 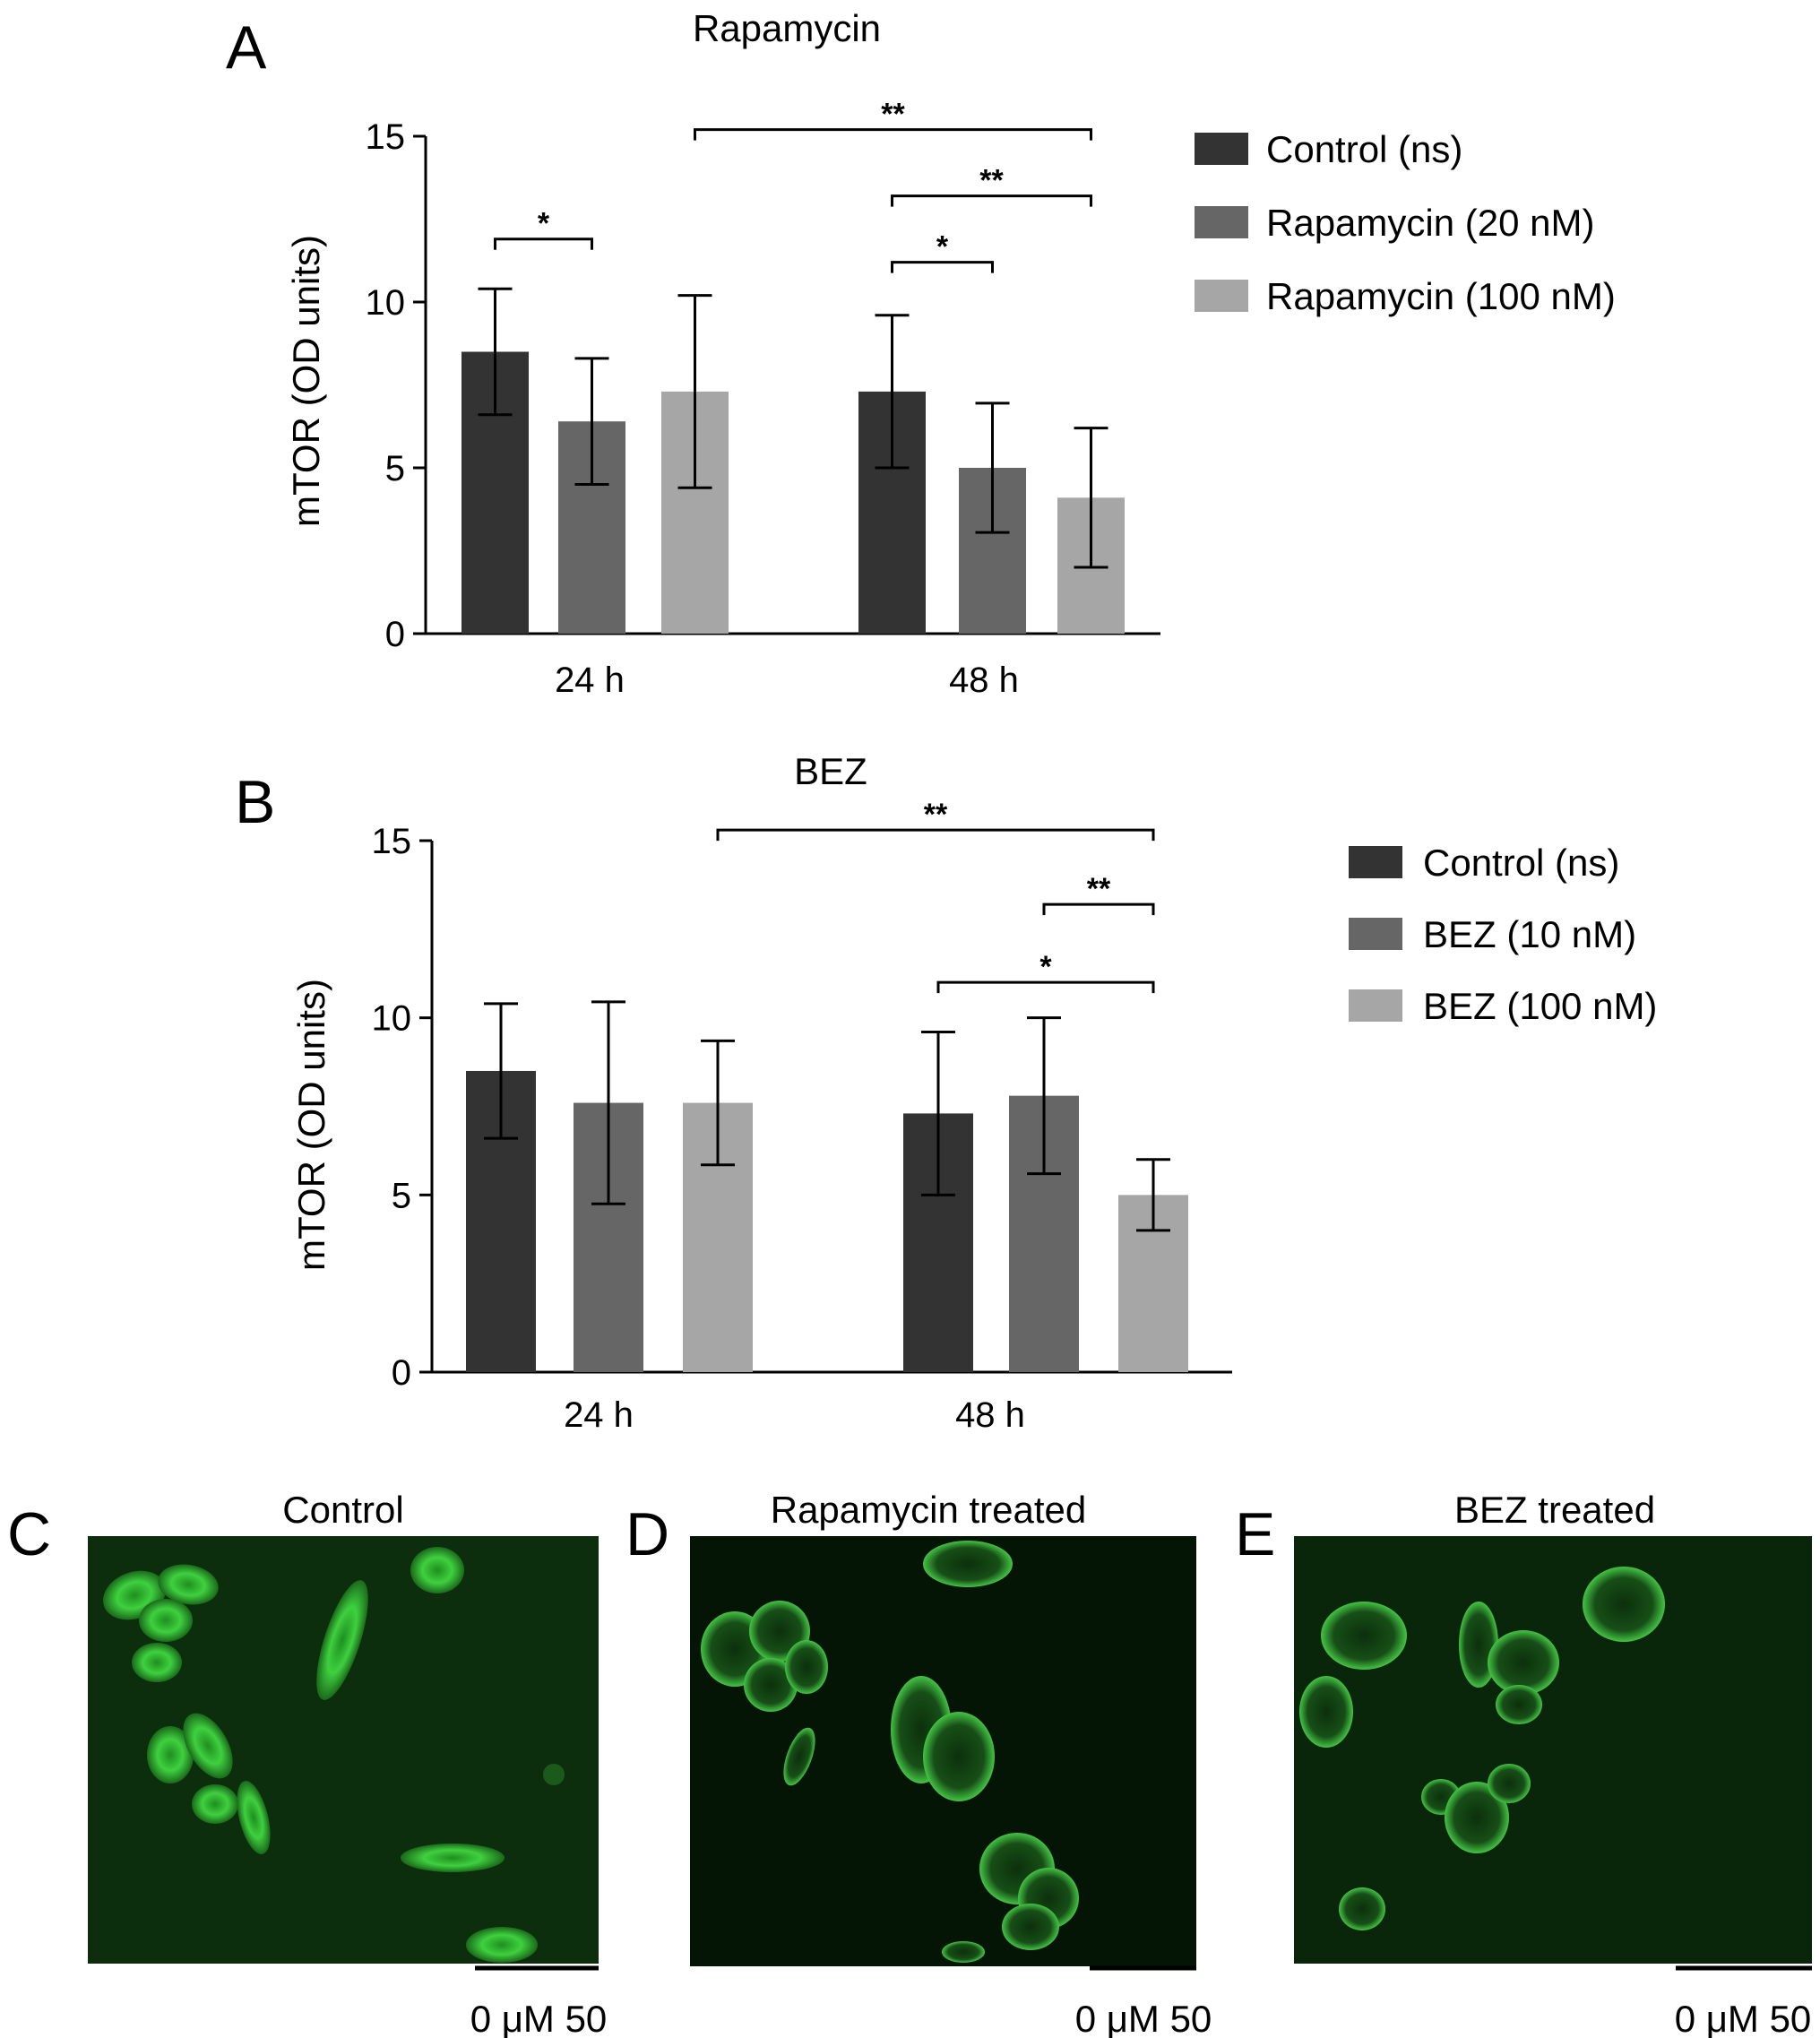 What do you see at coordinates (401, 1373) in the screenshot?
I see `panel-b-y-tick-label: 0` at bounding box center [401, 1373].